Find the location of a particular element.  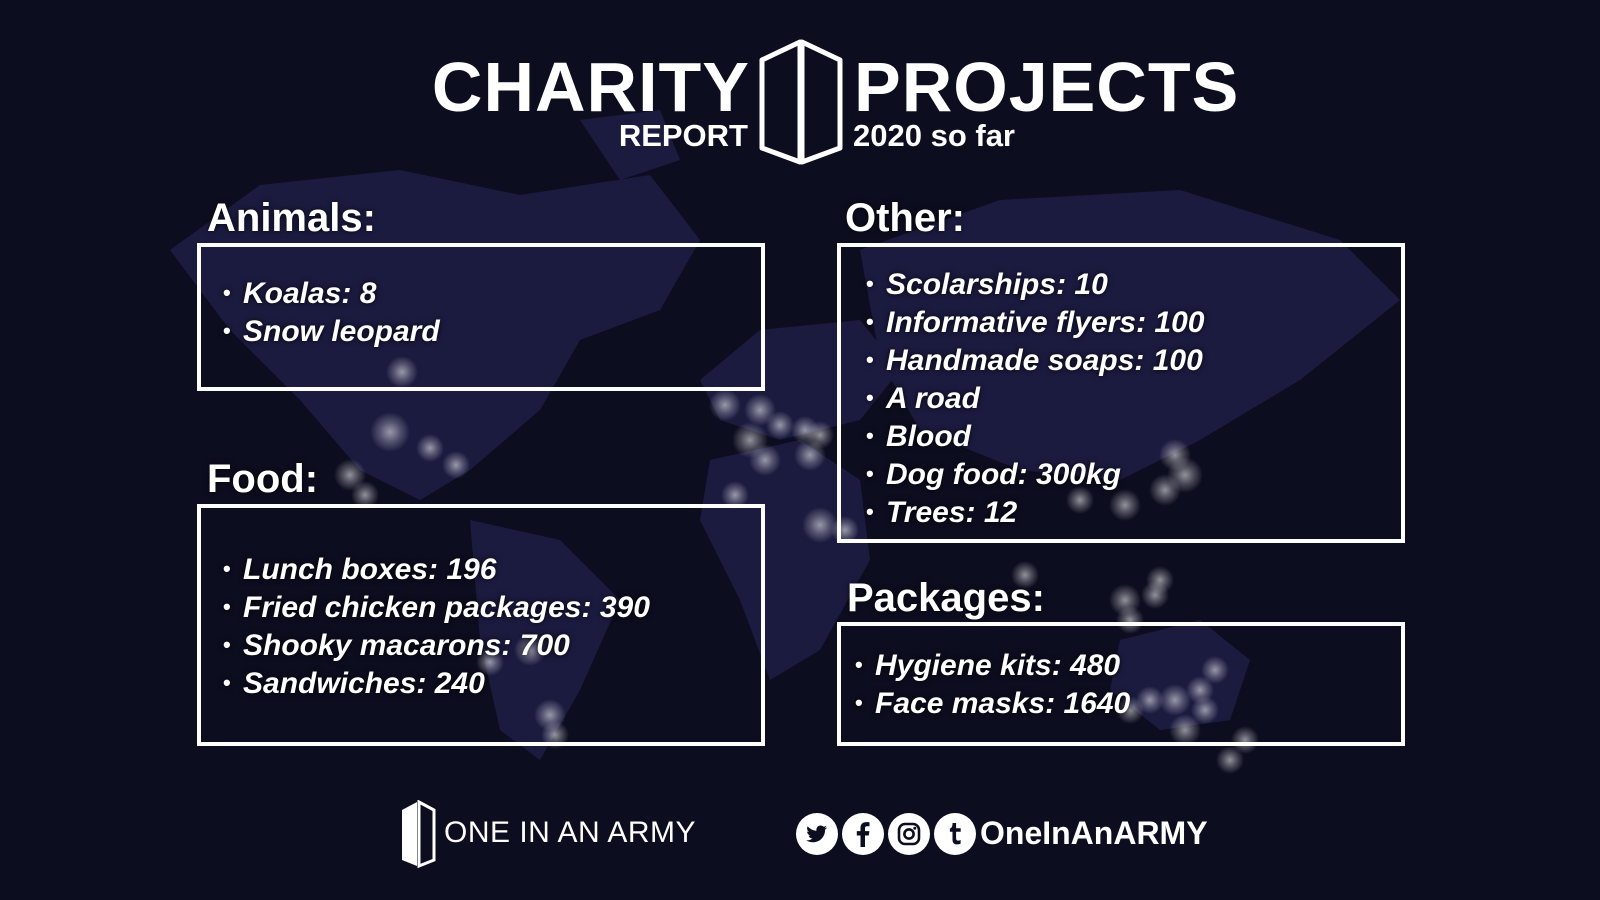

list-item: • Snow leopard is located at coordinates (331, 331).